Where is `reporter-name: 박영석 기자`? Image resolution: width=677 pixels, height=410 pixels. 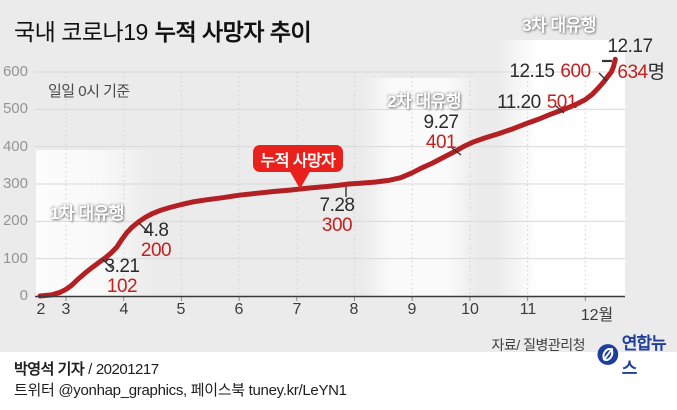
reporter-name: 박영석 기자 is located at coordinates (49, 369).